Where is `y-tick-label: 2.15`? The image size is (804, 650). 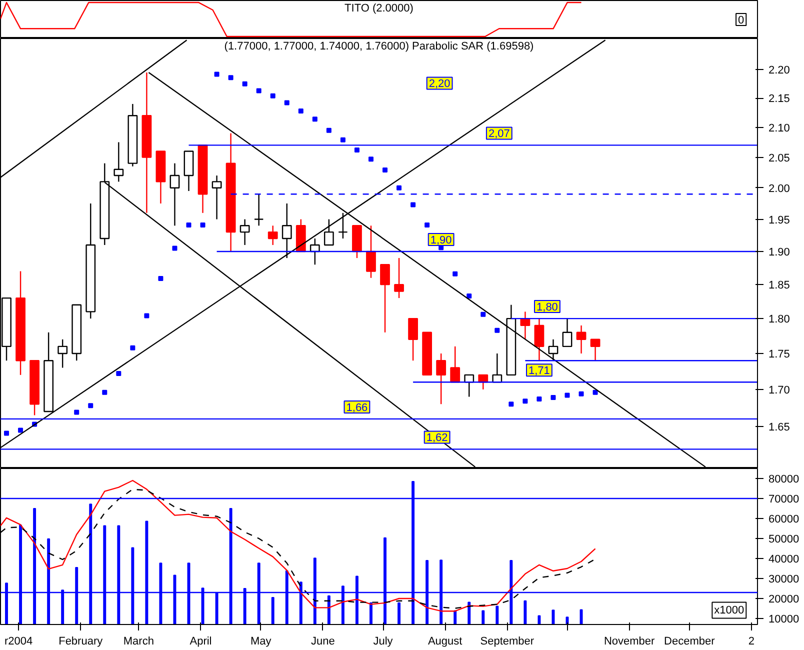
y-tick-label: 2.15 is located at coordinates (779, 99).